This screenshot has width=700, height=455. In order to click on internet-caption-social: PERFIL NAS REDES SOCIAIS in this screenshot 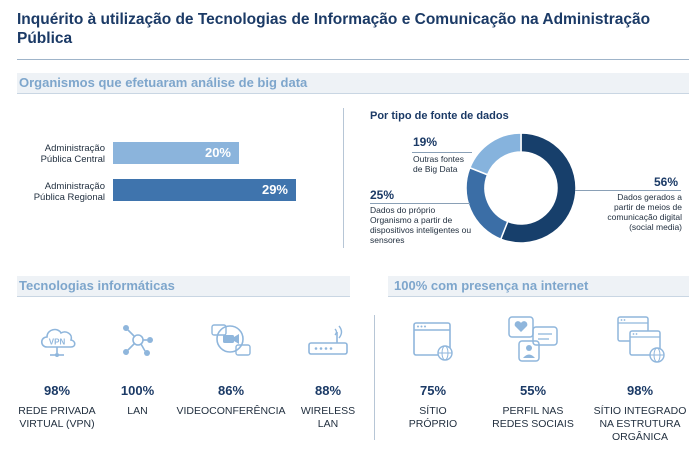, I will do `click(533, 418)`.